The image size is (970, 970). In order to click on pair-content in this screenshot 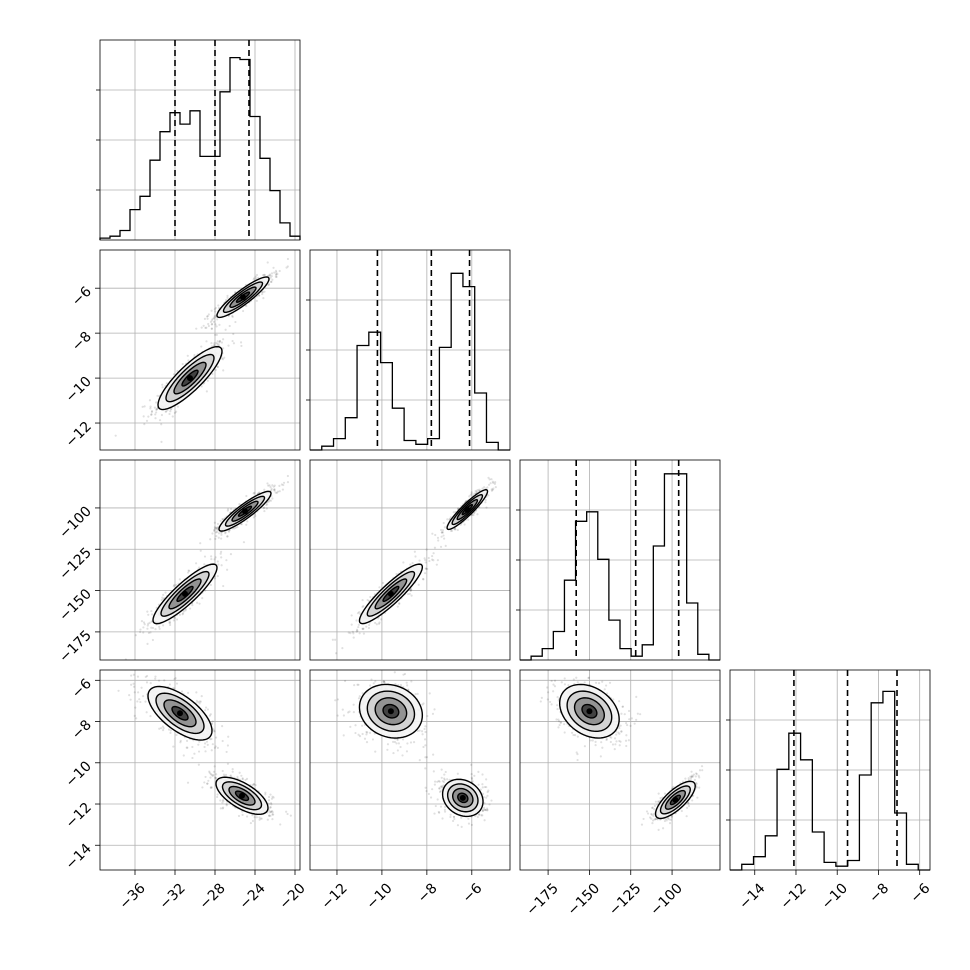, I will do `click(202, 350)`.